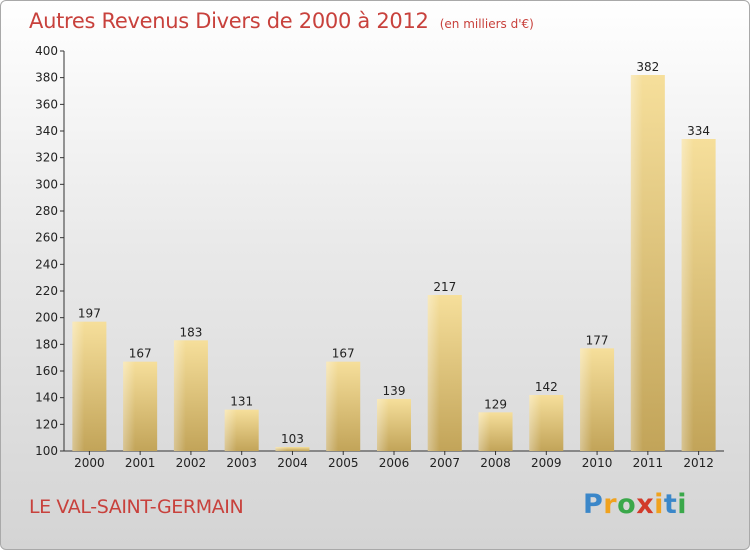  I want to click on logo-letter: P, so click(593, 504).